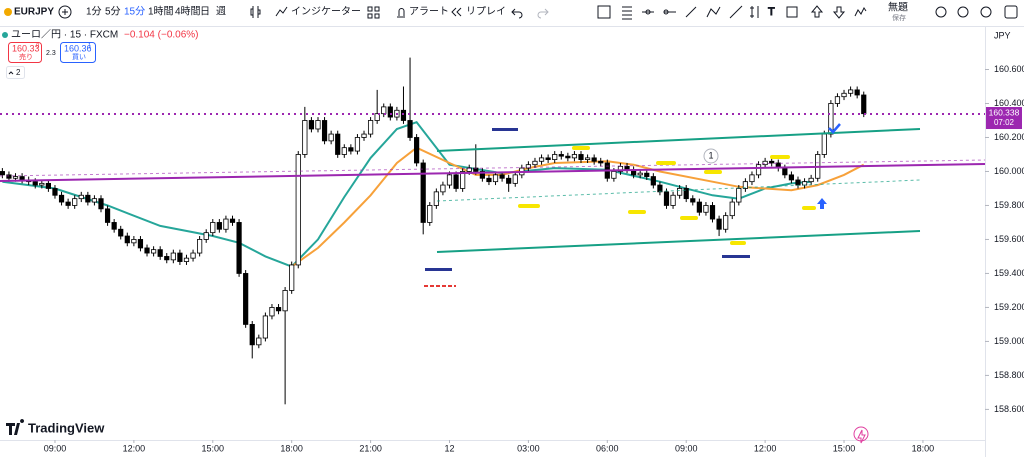 This screenshot has width=1024, height=457. What do you see at coordinates (736, 12) in the screenshot?
I see `tool-line` at bounding box center [736, 12].